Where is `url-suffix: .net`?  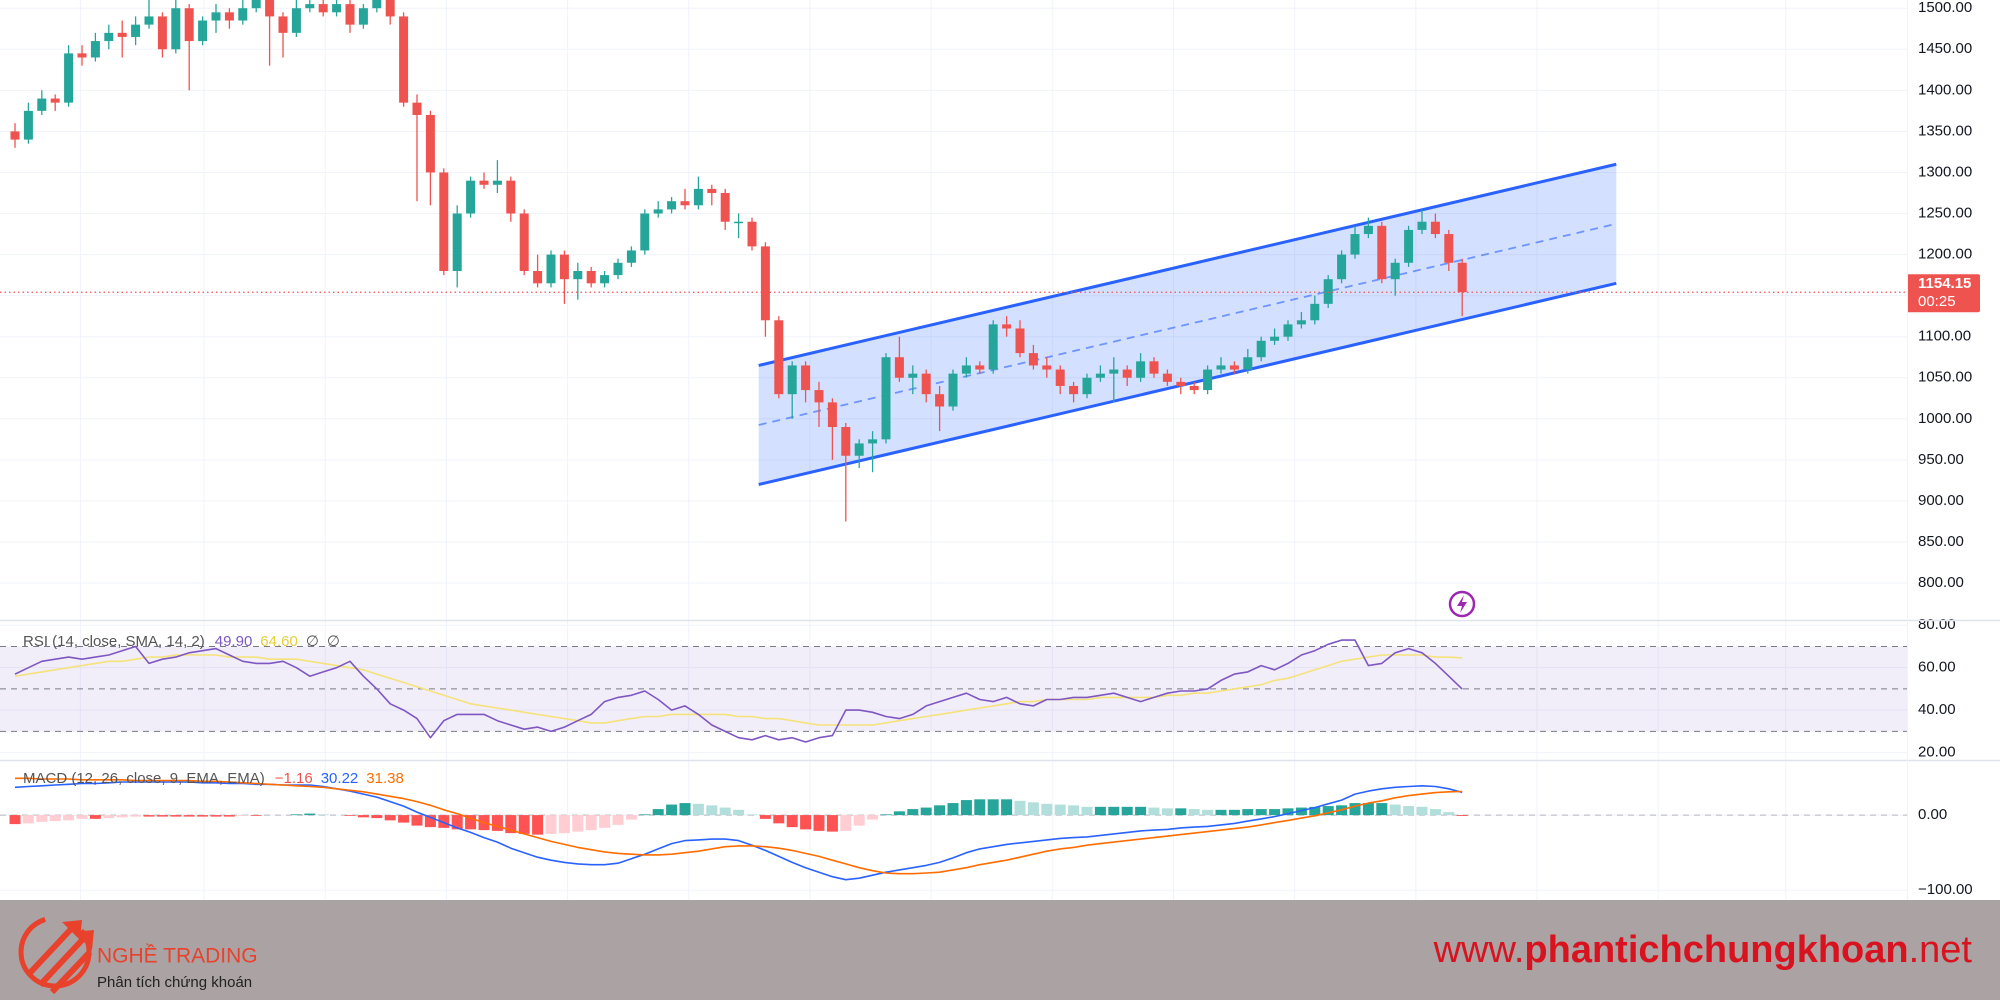 url-suffix: .net is located at coordinates (1941, 950).